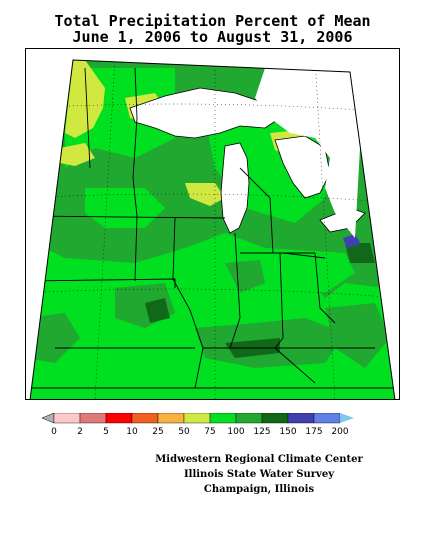  What do you see at coordinates (212, 21) in the screenshot?
I see `map-title: Total Precipitation Percent of Mean` at bounding box center [212, 21].